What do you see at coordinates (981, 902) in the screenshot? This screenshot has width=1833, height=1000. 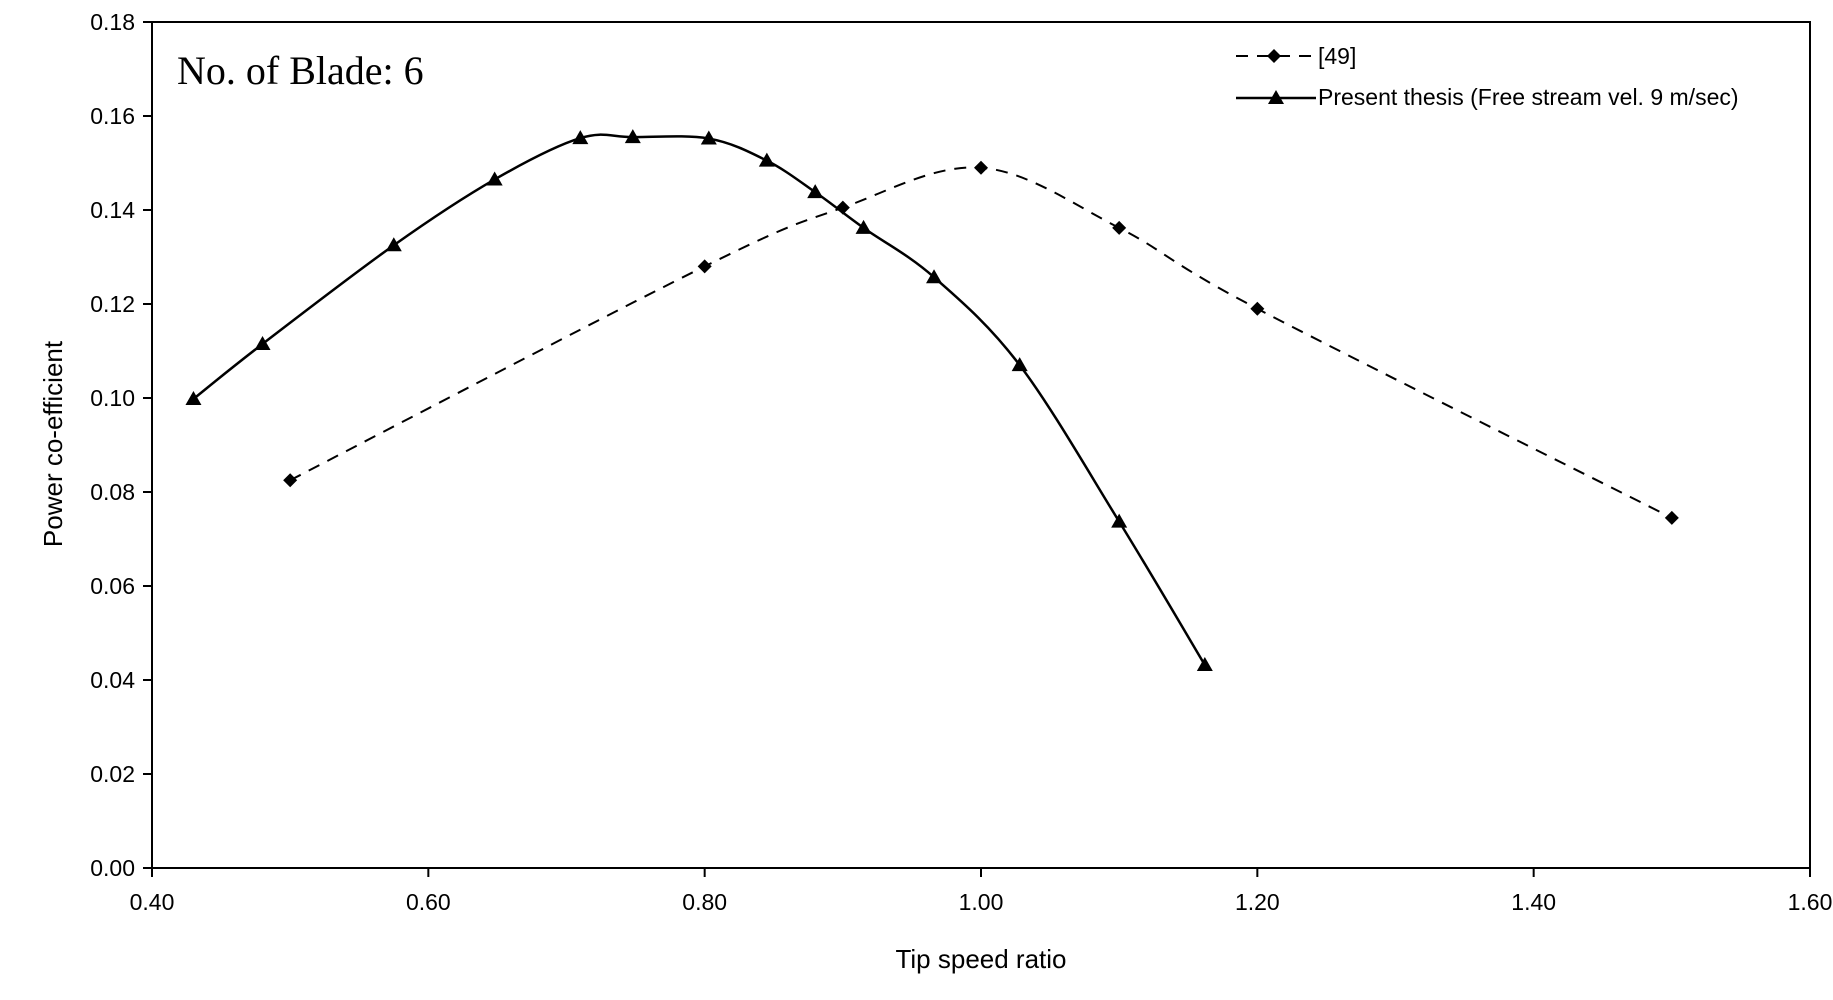 I see `x-tick-label-3: 1.00` at bounding box center [981, 902].